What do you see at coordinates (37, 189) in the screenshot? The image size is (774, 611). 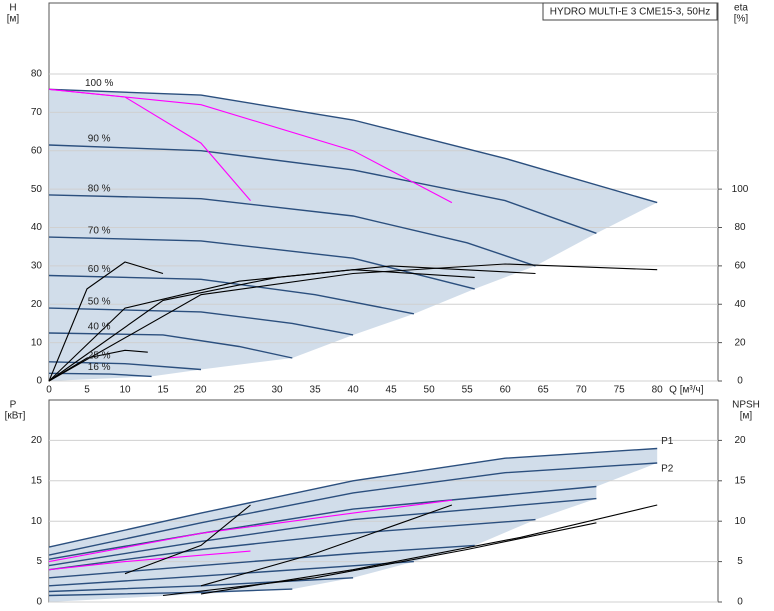 I see `y-tick-label: 50` at bounding box center [37, 189].